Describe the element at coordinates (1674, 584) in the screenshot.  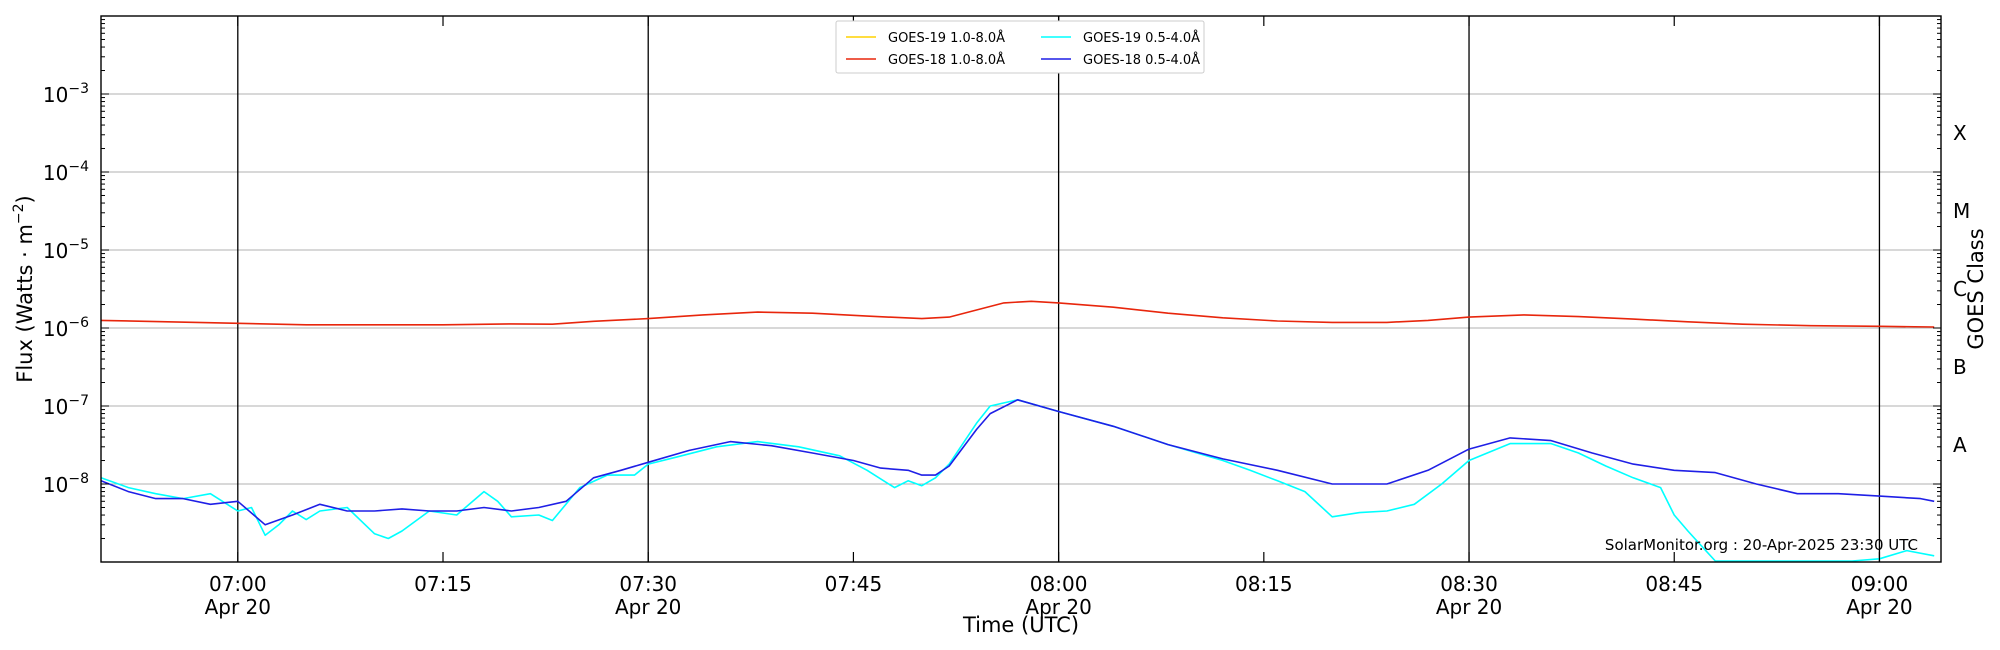
I see `x-tick-label: 08:45` at that location.